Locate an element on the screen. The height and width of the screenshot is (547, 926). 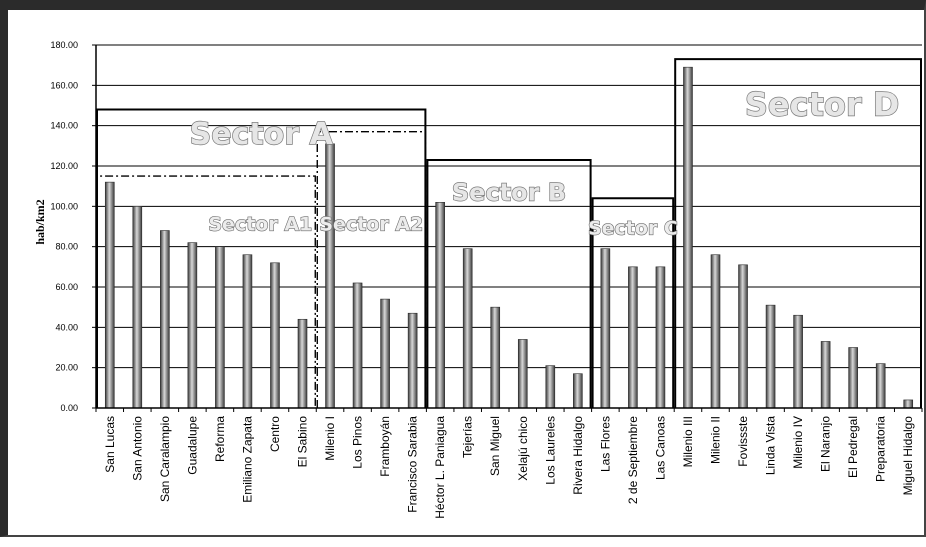
sector-label: Sector A1 is located at coordinates (260, 225).